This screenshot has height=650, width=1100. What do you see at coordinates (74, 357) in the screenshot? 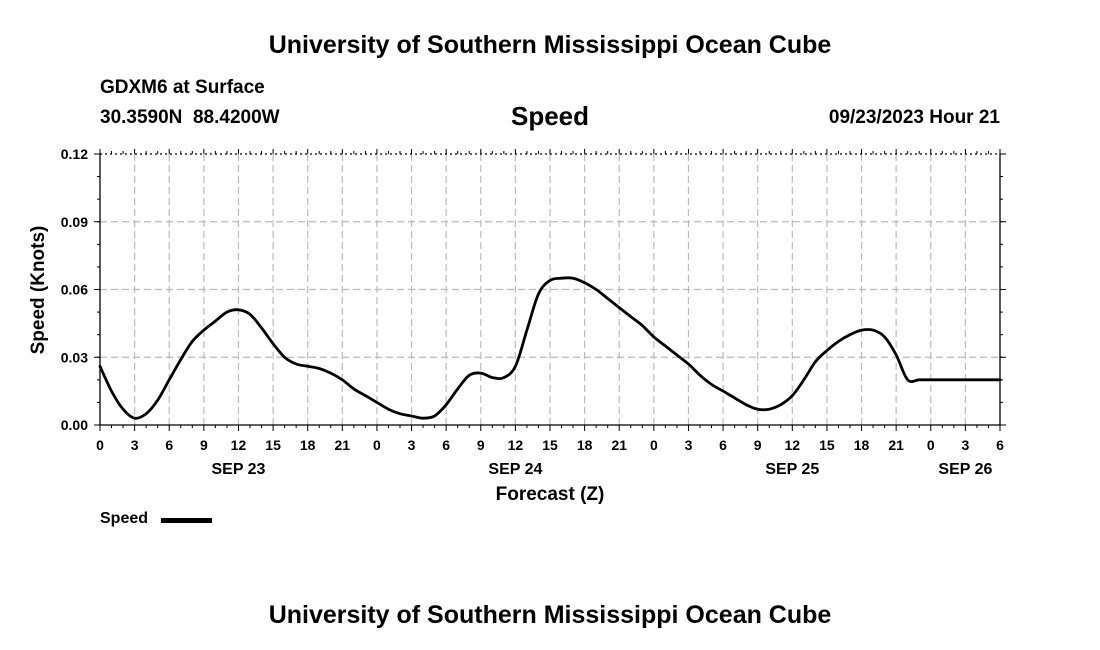
I see `y-tick-label: 0.03` at bounding box center [74, 357].